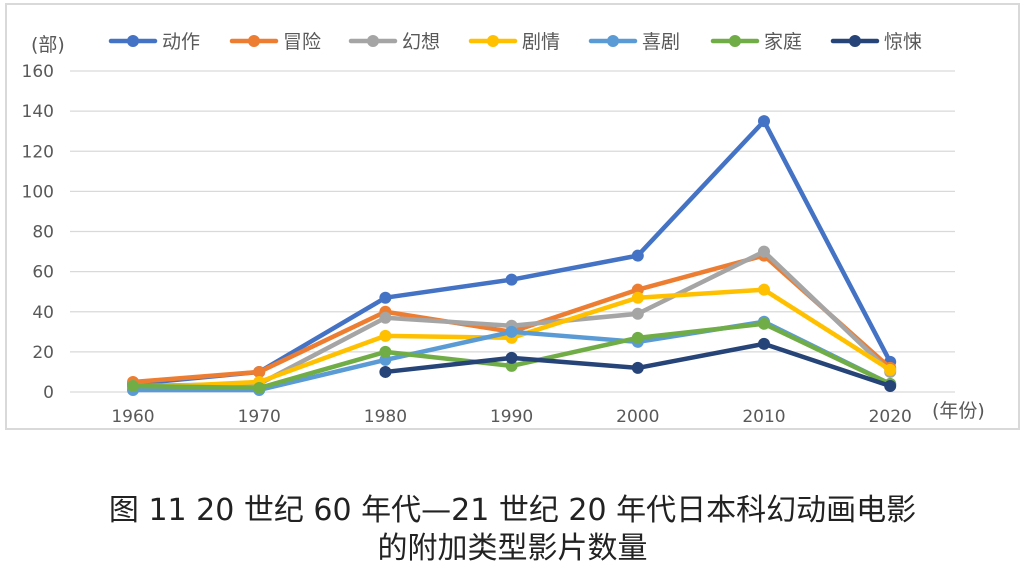  What do you see at coordinates (48, 393) in the screenshot?
I see `y-tick-label: 0` at bounding box center [48, 393].